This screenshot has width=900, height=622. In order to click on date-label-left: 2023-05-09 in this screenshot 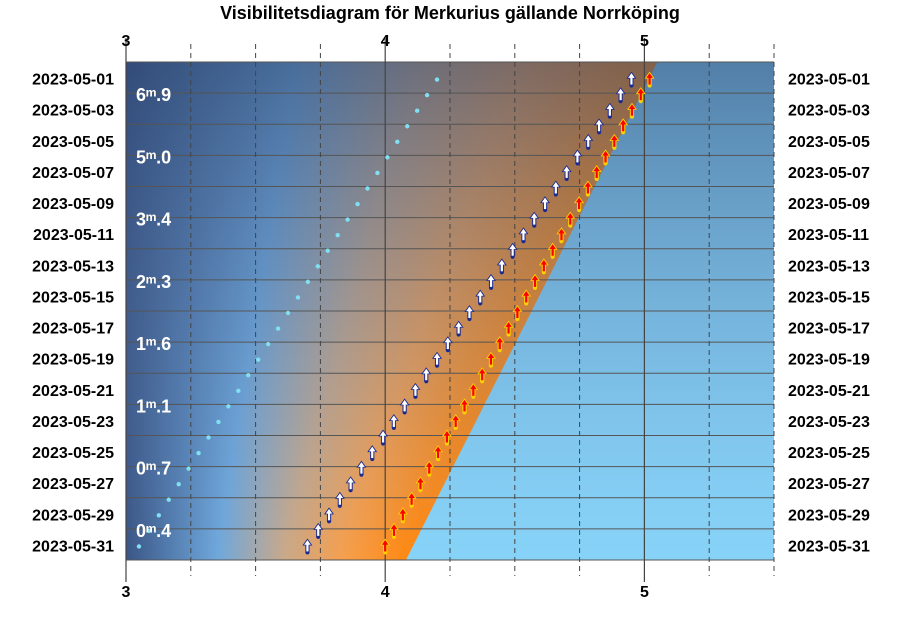, I will do `click(73, 204)`.